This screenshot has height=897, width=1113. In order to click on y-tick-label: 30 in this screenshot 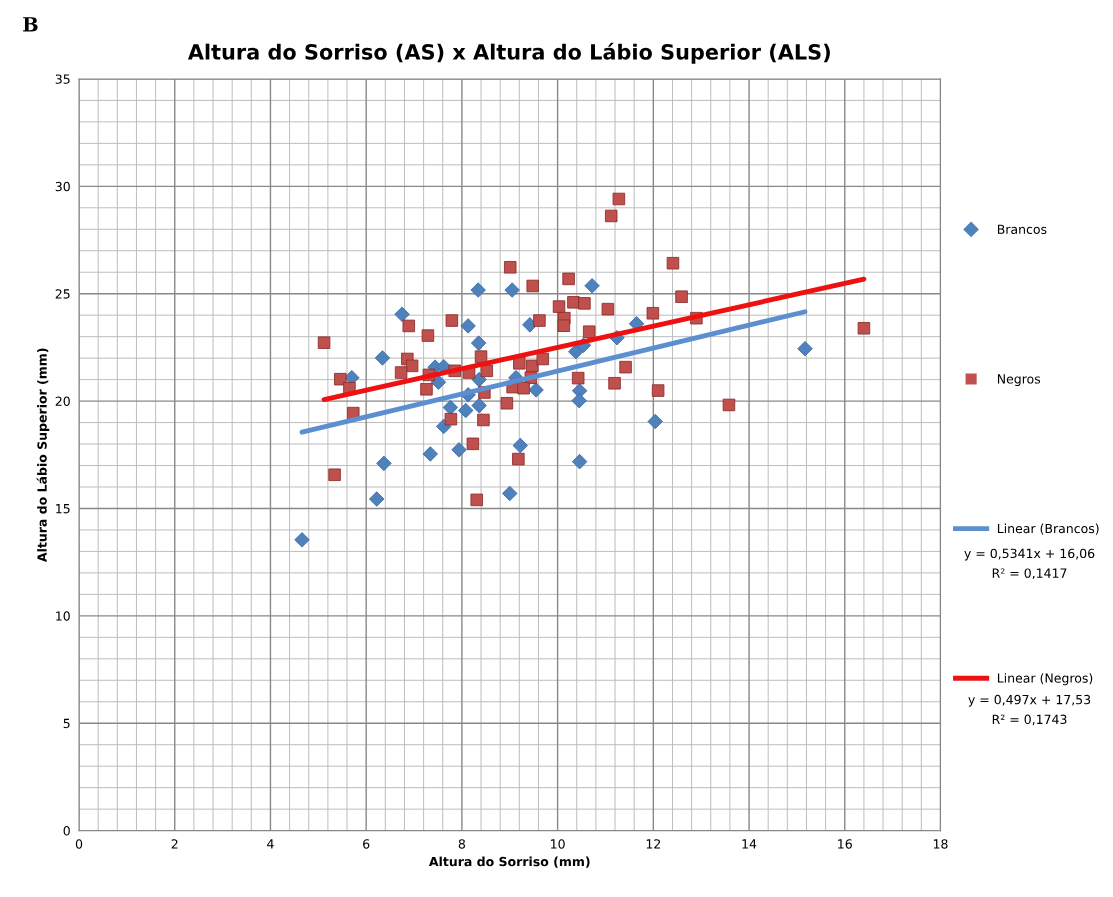, I will do `click(62, 186)`.